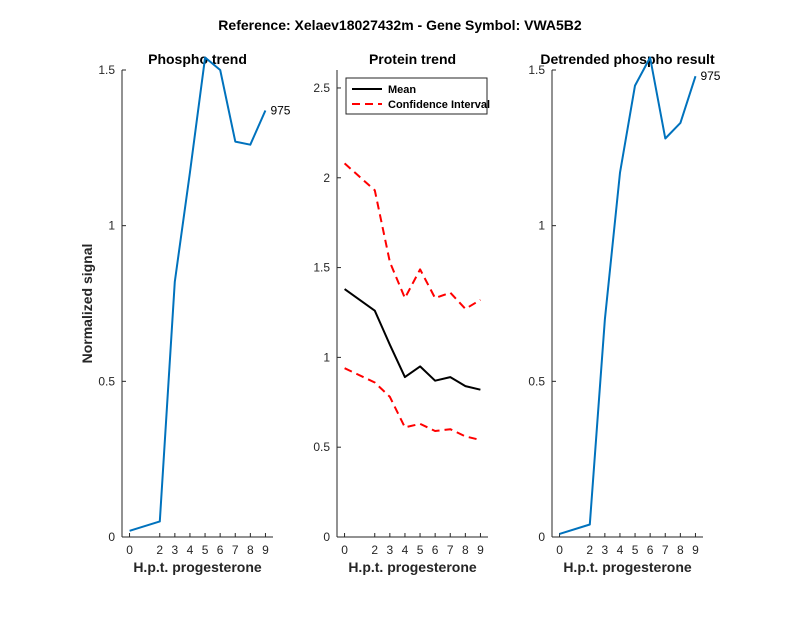  I want to click on panel-title: Phospho trend, so click(197, 59).